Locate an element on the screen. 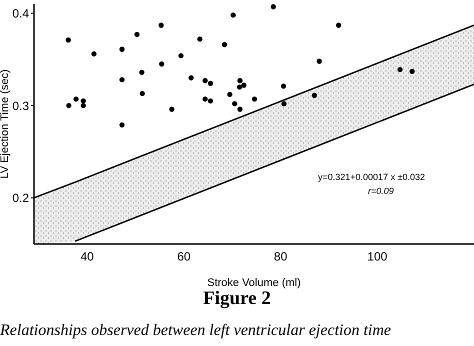 This screenshot has height=346, width=474. x-tick-label: 80 is located at coordinates (281, 257).